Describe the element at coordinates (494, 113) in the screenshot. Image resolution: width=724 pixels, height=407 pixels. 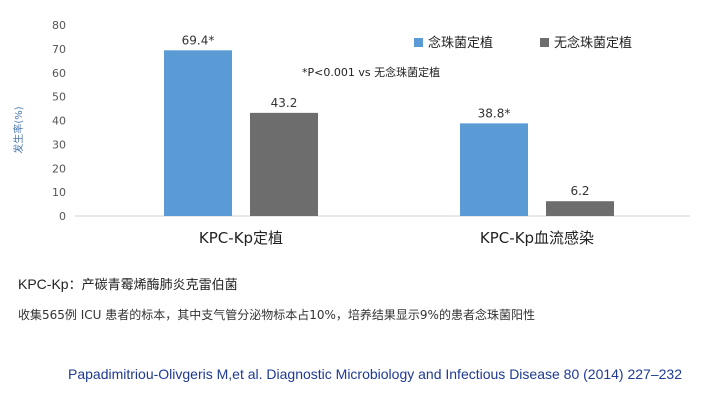
I see `data-label: 38.8*` at that location.